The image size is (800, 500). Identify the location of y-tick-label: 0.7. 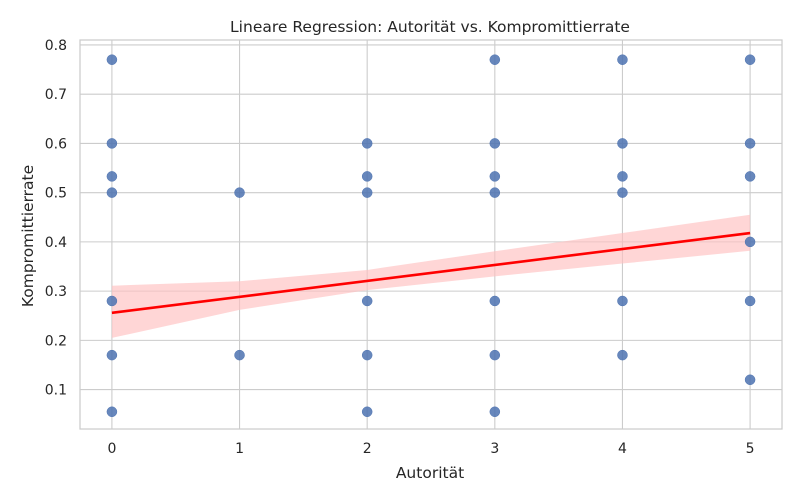
(56, 95).